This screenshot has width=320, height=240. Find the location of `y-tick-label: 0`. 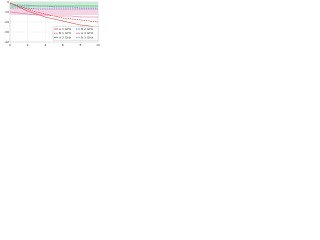

y-tick-label: 0 is located at coordinates (8, 2).